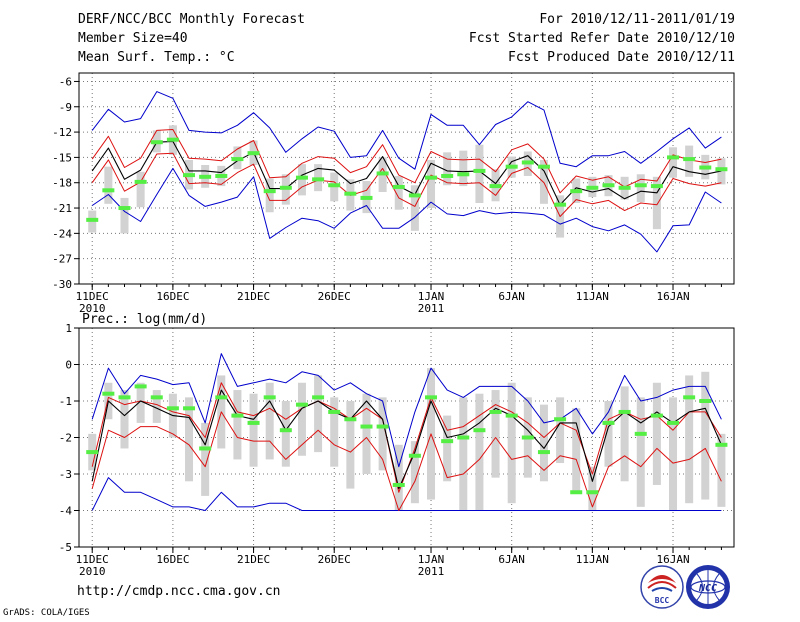 This screenshot has width=800, height=622. Describe the element at coordinates (662, 600) in the screenshot. I see `bcc-logo-label: BCC` at that location.